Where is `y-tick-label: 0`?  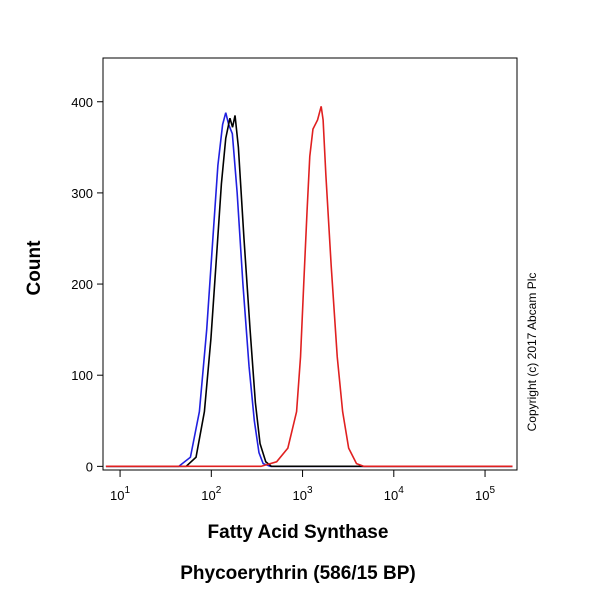
y-tick-label: 0 is located at coordinates (89, 466).